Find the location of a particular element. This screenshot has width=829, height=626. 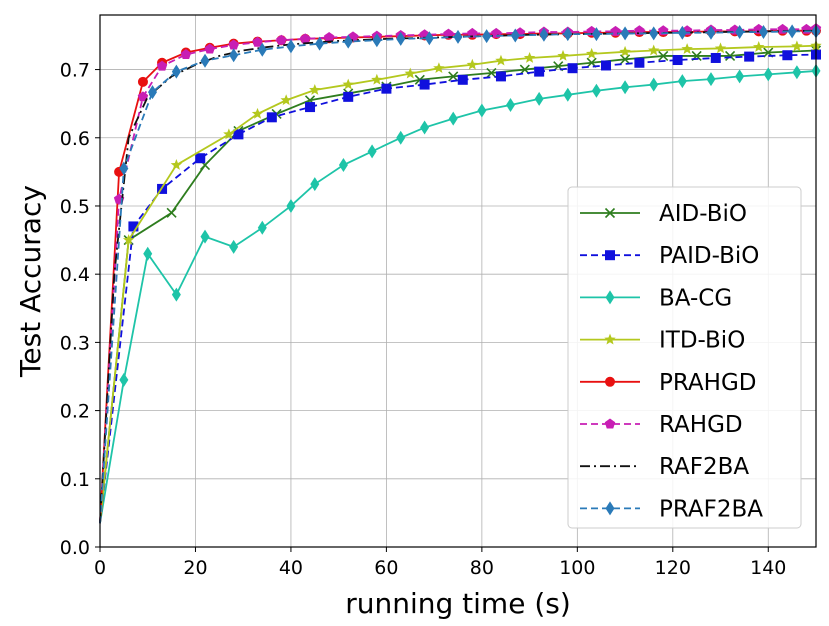

x-tick-label: 40 is located at coordinates (291, 568).